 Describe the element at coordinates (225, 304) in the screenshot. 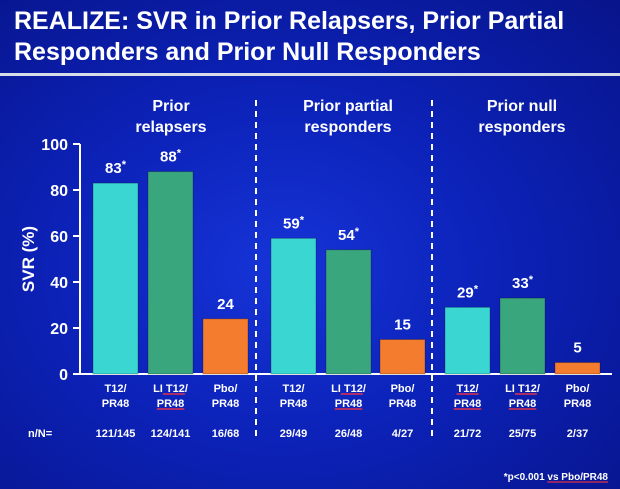

I see `bar-value-label: 24` at that location.